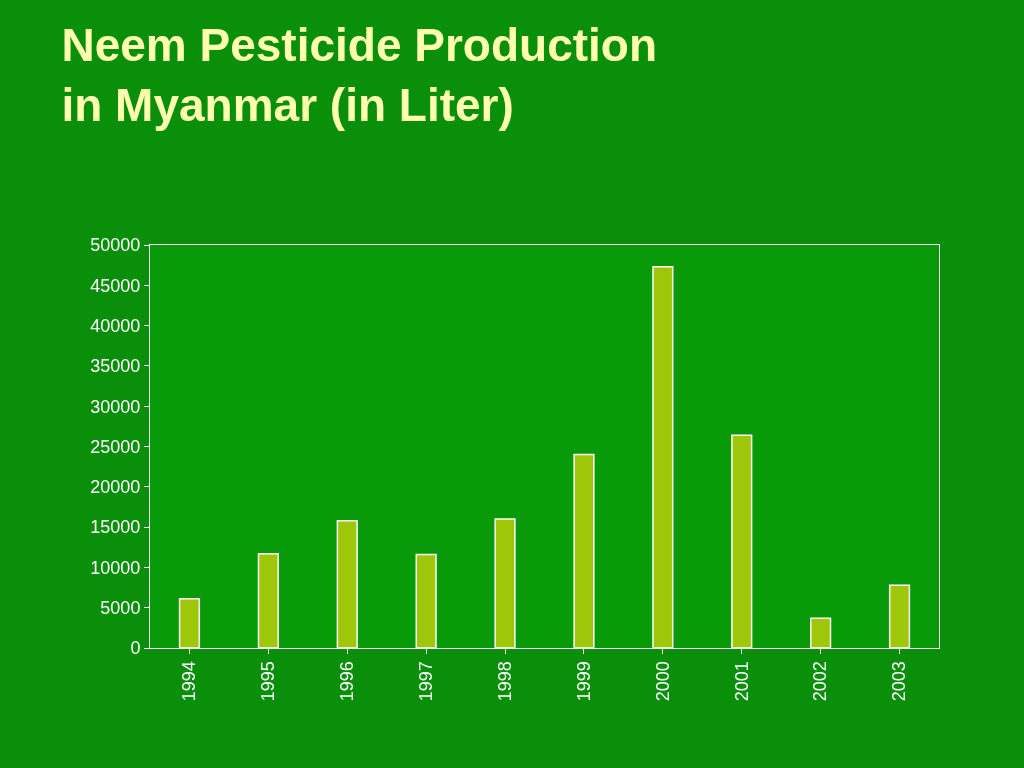 This screenshot has width=1024, height=768. What do you see at coordinates (115, 567) in the screenshot?
I see `y-tick-label: 10000` at bounding box center [115, 567].